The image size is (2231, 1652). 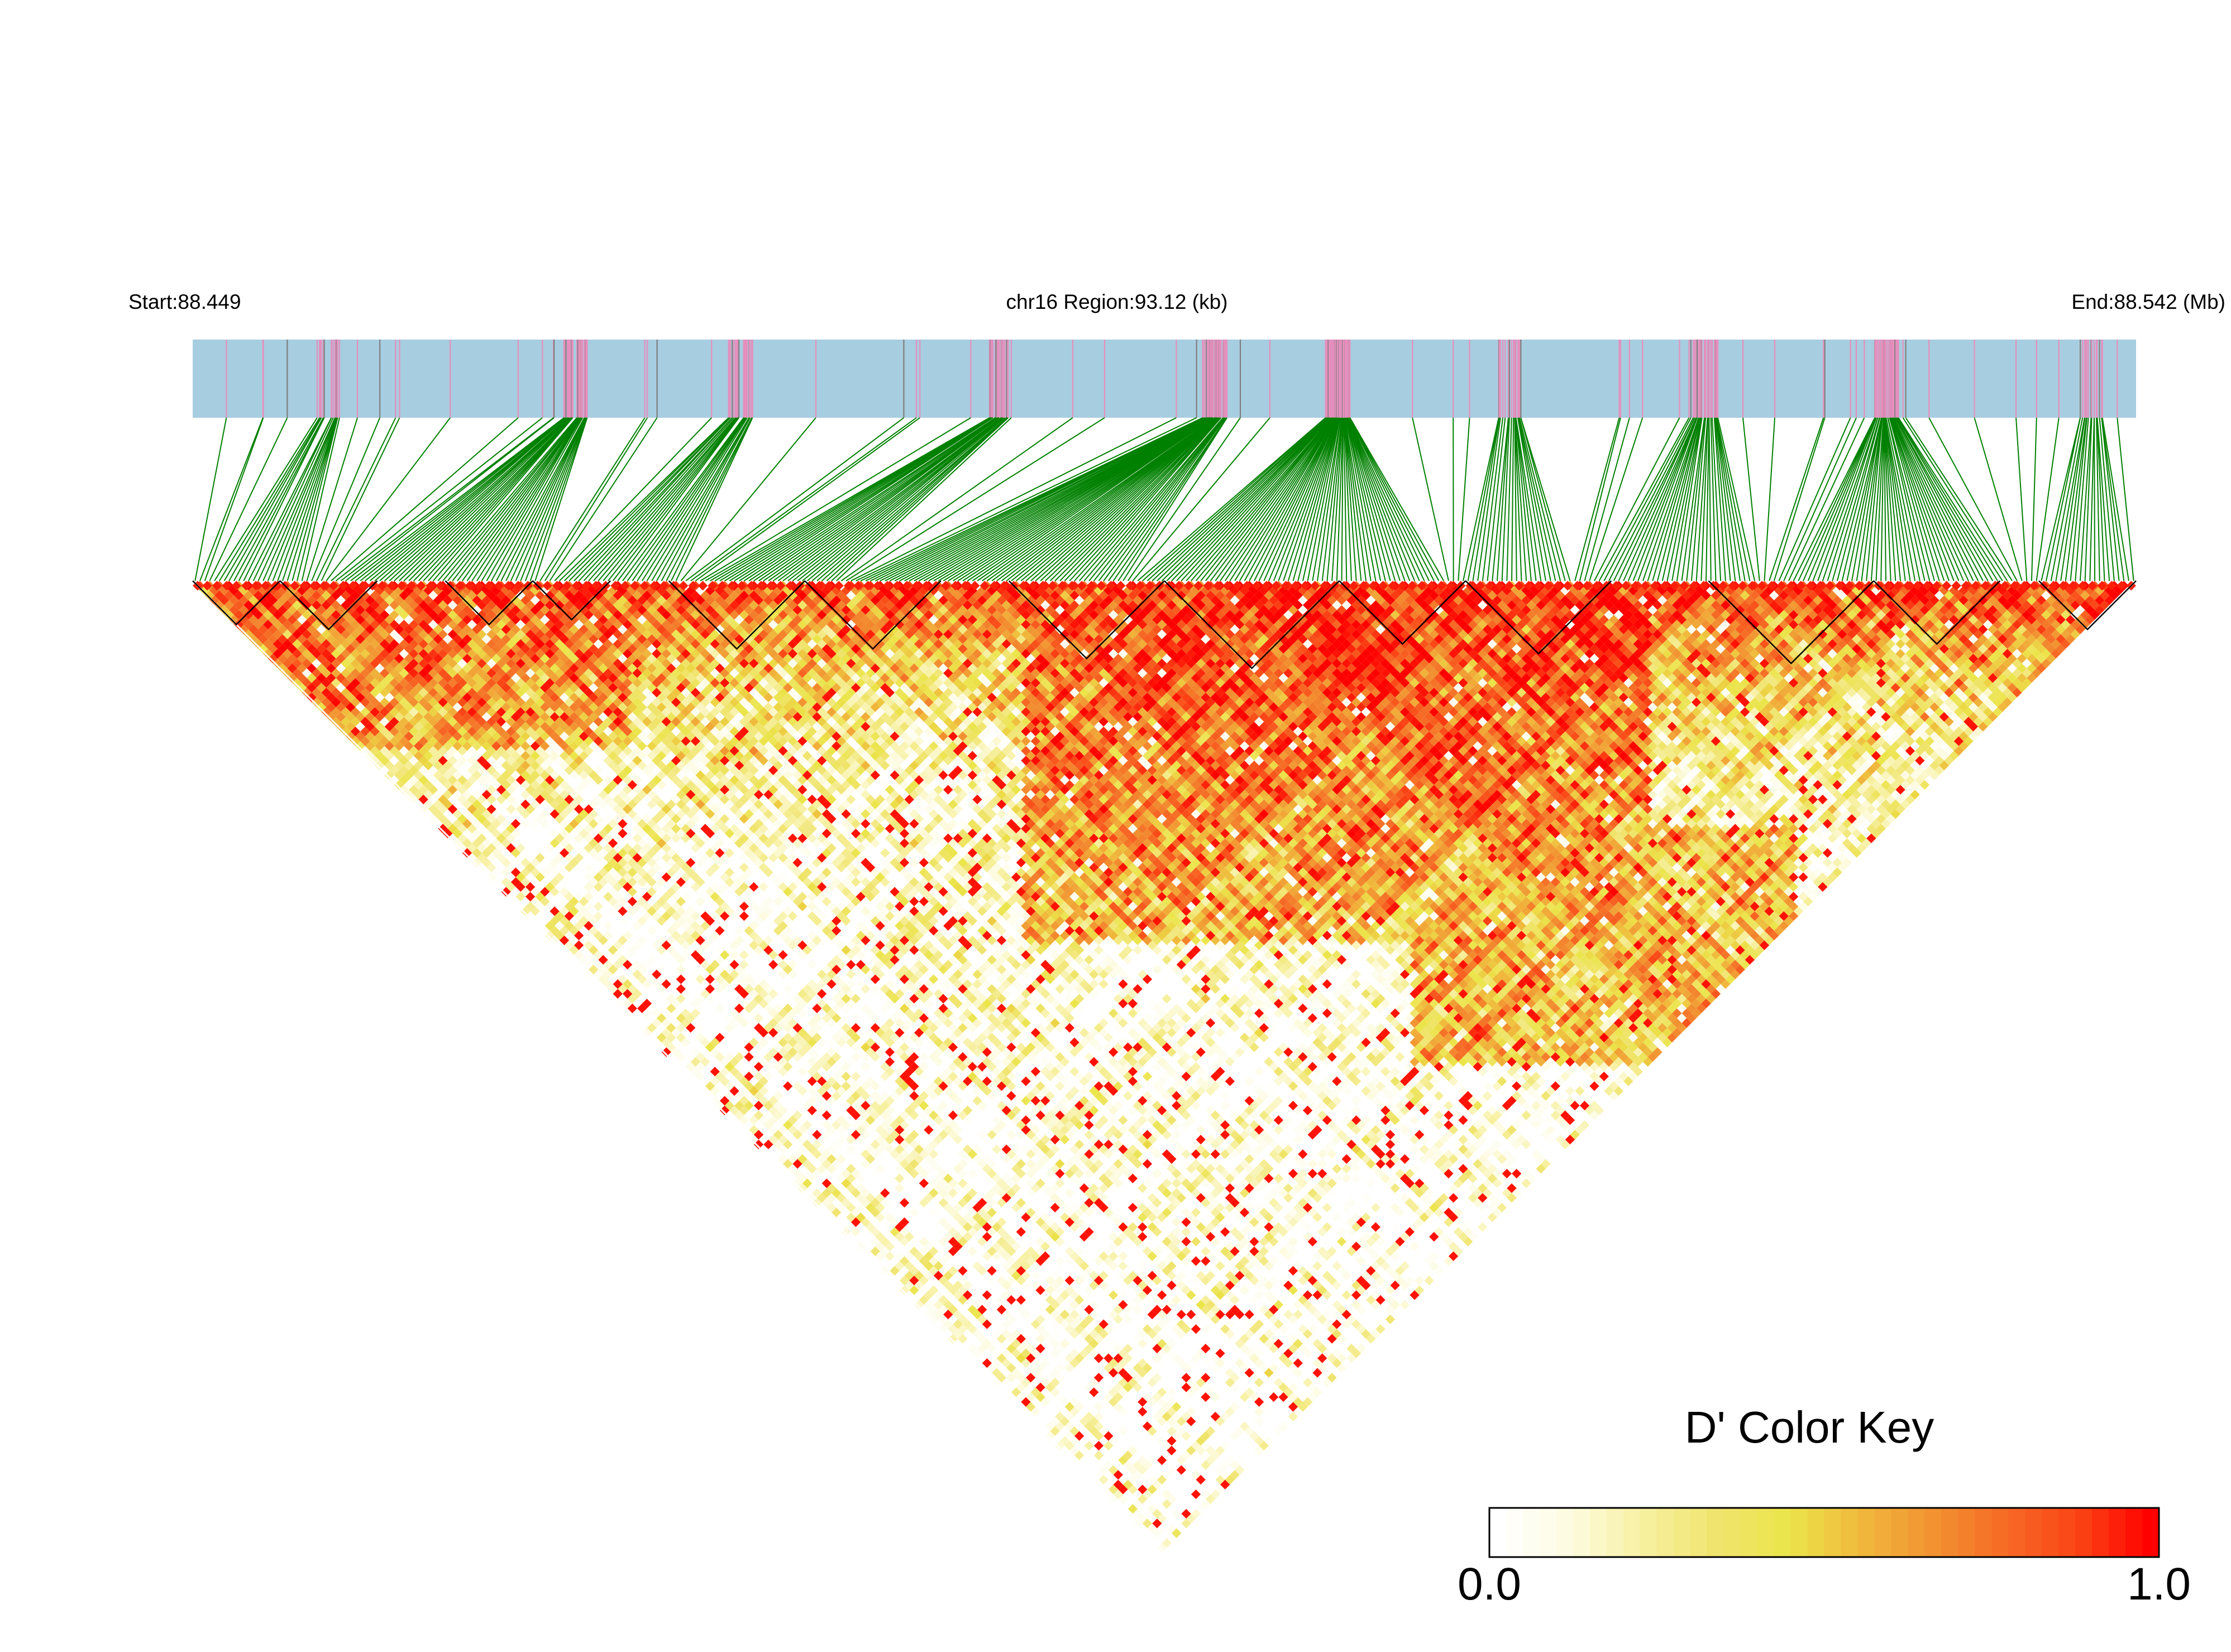 I want to click on snp-connector-lines, so click(x=1164, y=499).